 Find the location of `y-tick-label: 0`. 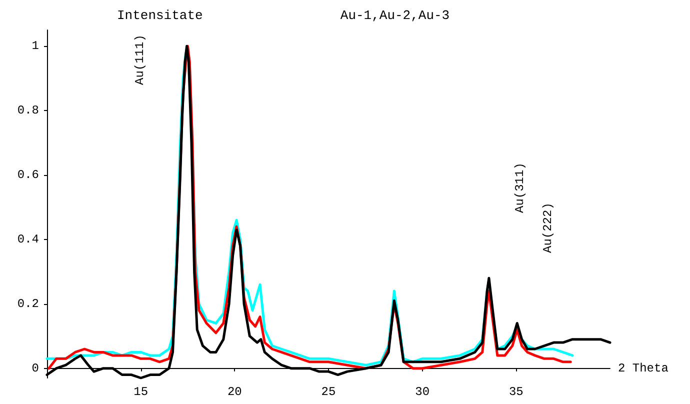

y-tick-label: 0 is located at coordinates (35, 368).